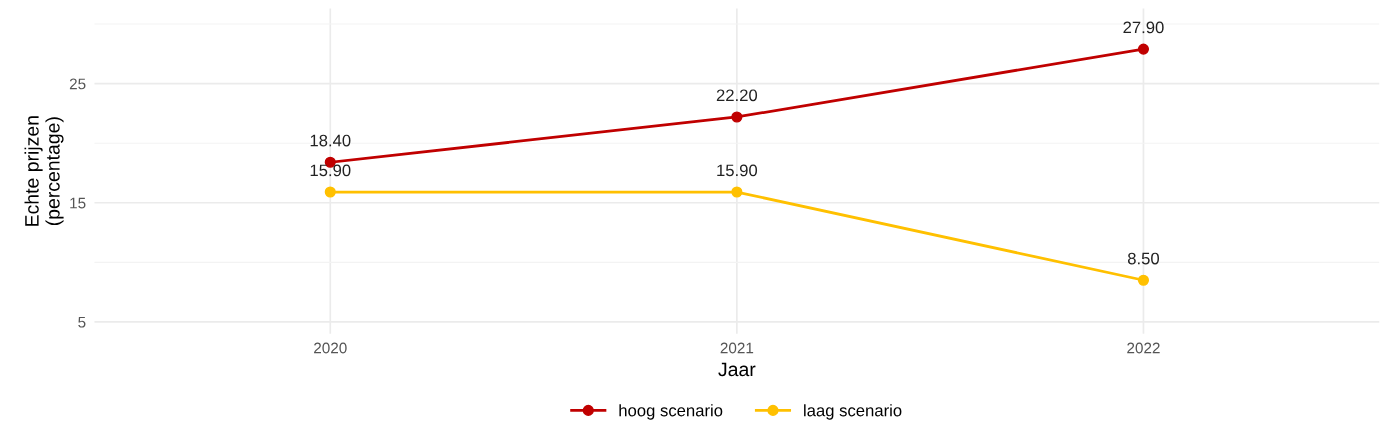  Describe the element at coordinates (77, 84) in the screenshot. I see `y-tick-label: 25` at that location.